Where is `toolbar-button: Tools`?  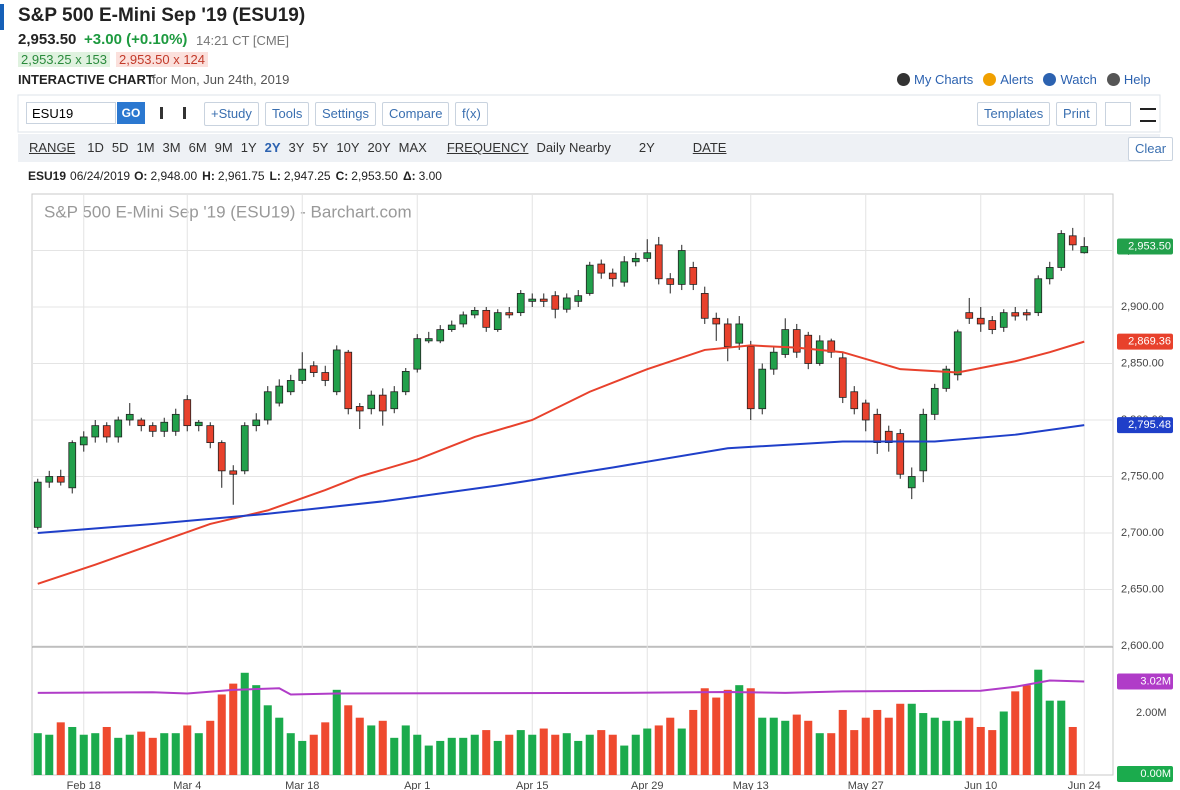 toolbar-button: Tools is located at coordinates (287, 114).